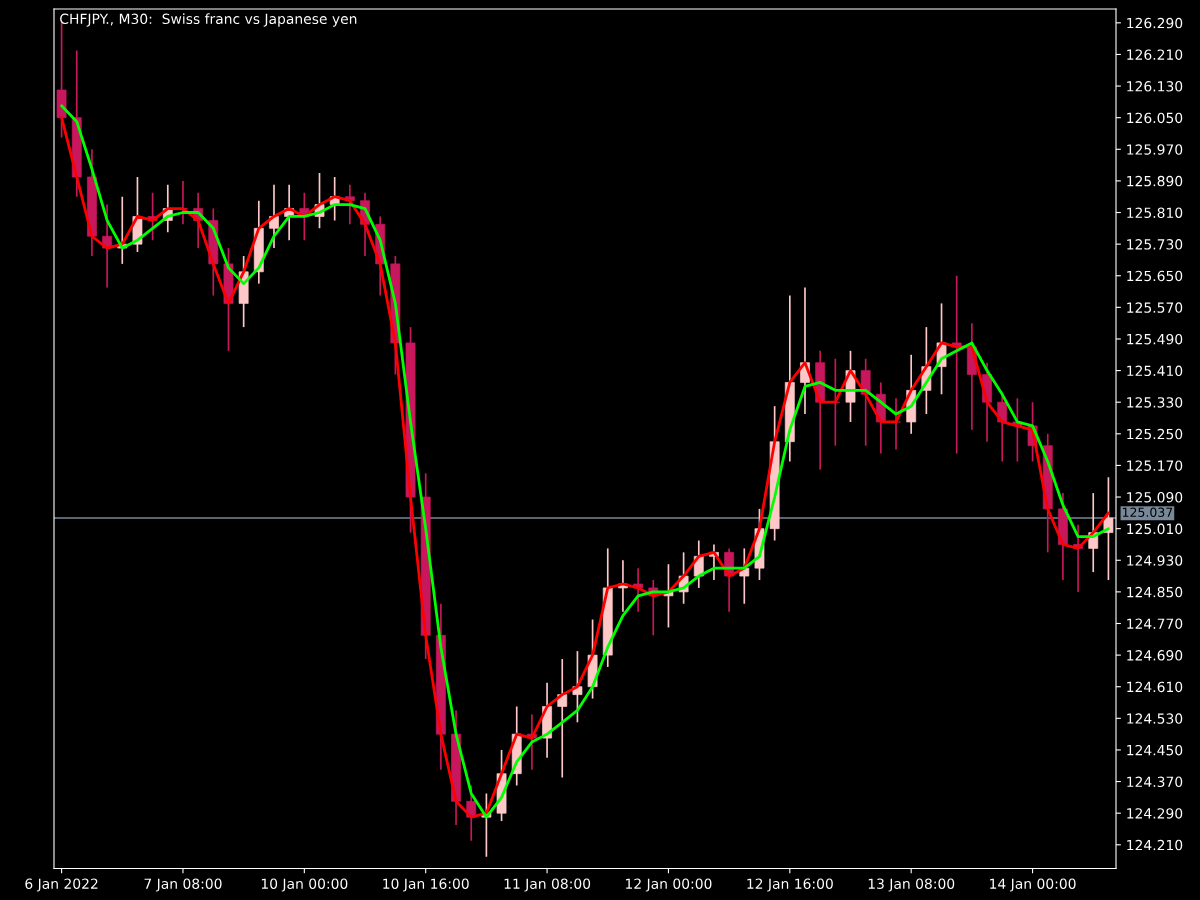  I want to click on y-tick-label: 124.210, so click(1155, 845).